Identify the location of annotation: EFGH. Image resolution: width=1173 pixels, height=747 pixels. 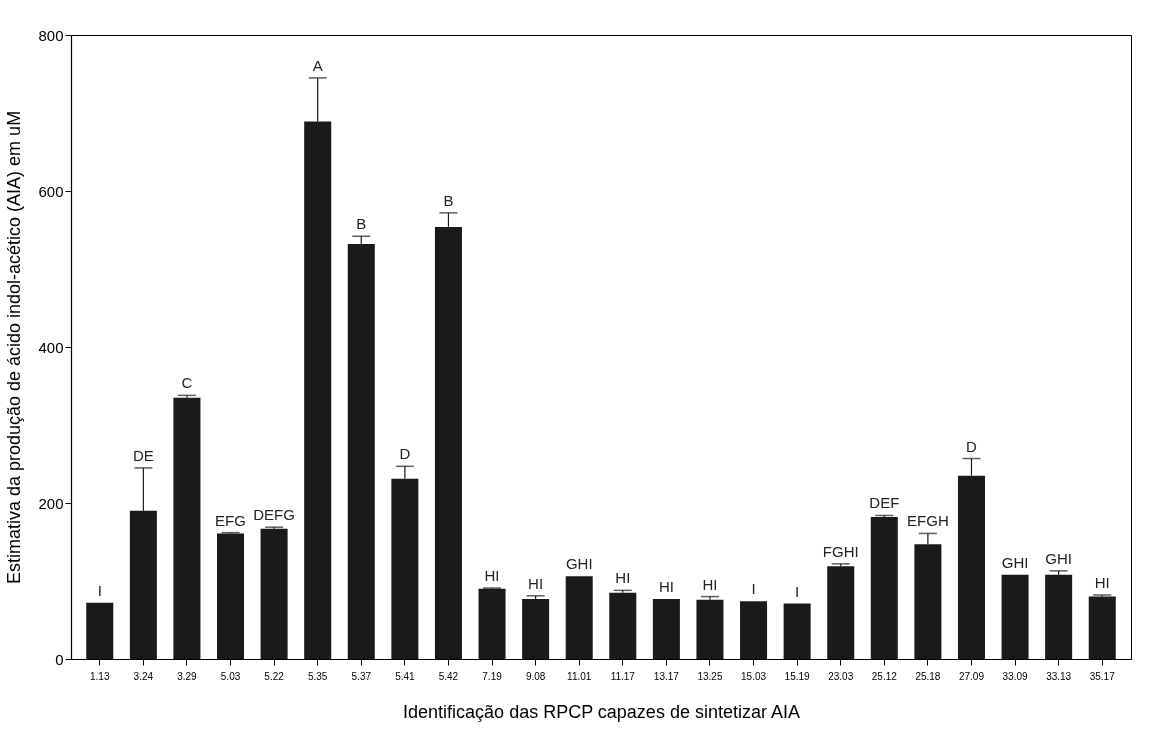
(928, 521).